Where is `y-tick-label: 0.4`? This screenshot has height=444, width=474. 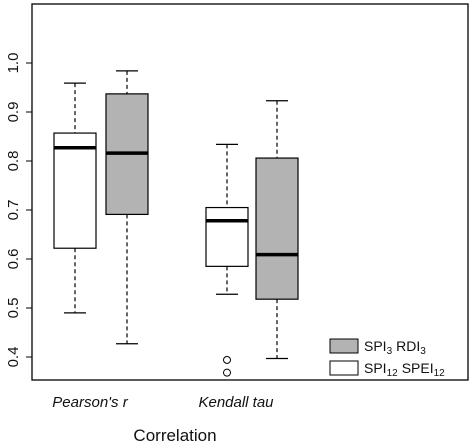 y-tick-label: 0.4 is located at coordinates (13, 357).